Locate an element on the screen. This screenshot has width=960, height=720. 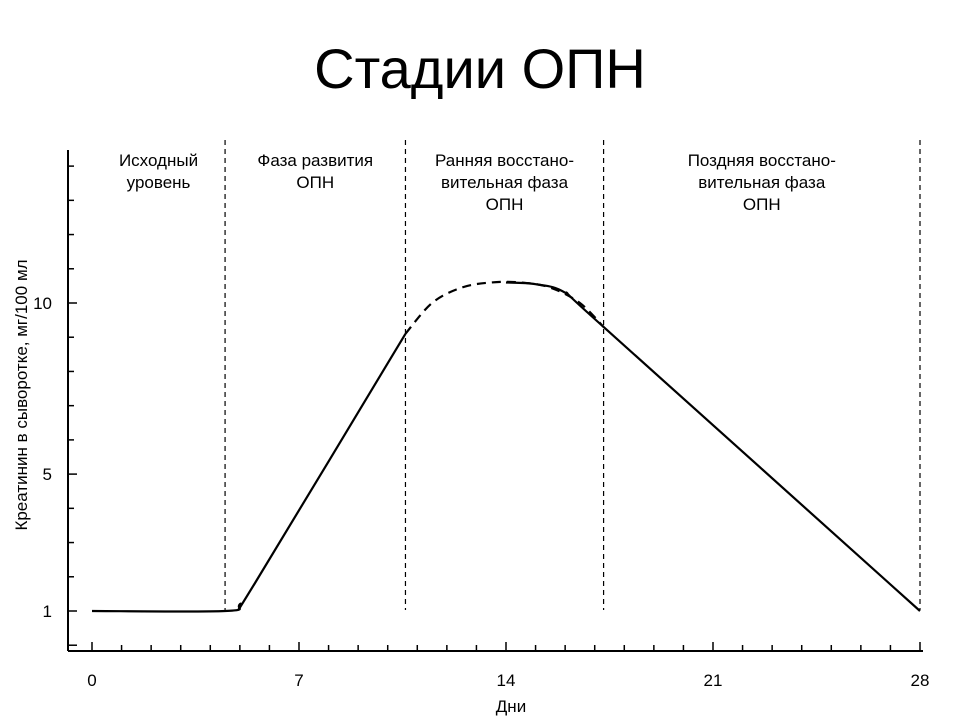
y-tick-label: 5 is located at coordinates (47, 474).